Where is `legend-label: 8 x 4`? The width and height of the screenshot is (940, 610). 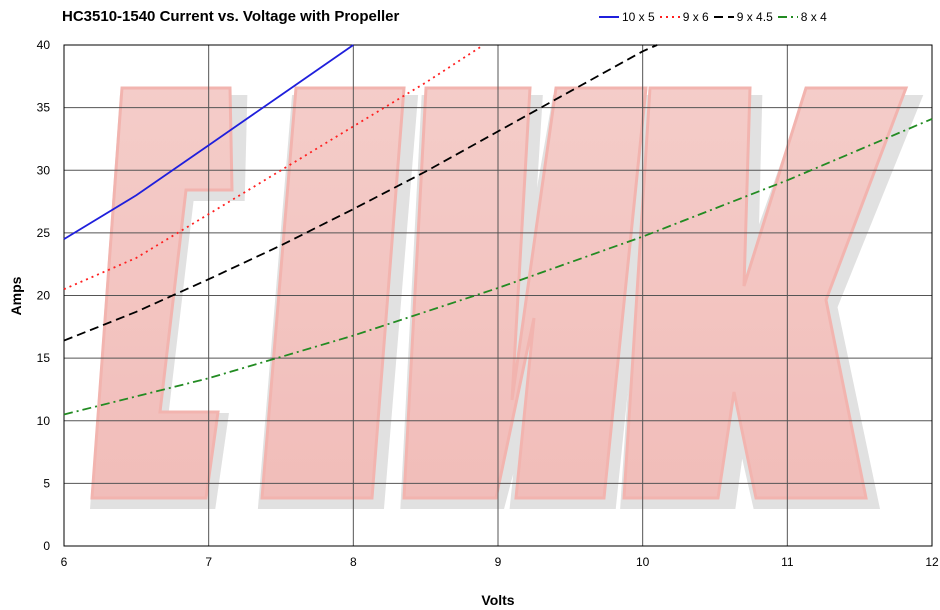
legend-label: 8 x 4 is located at coordinates (813, 17).